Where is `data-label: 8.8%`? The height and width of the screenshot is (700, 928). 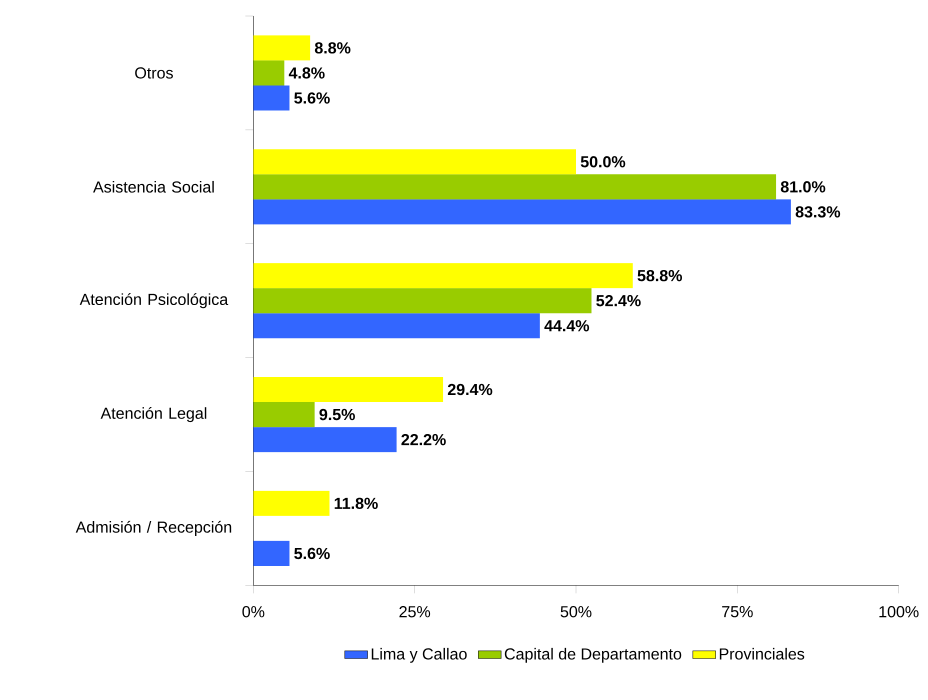 data-label: 8.8% is located at coordinates (332, 48).